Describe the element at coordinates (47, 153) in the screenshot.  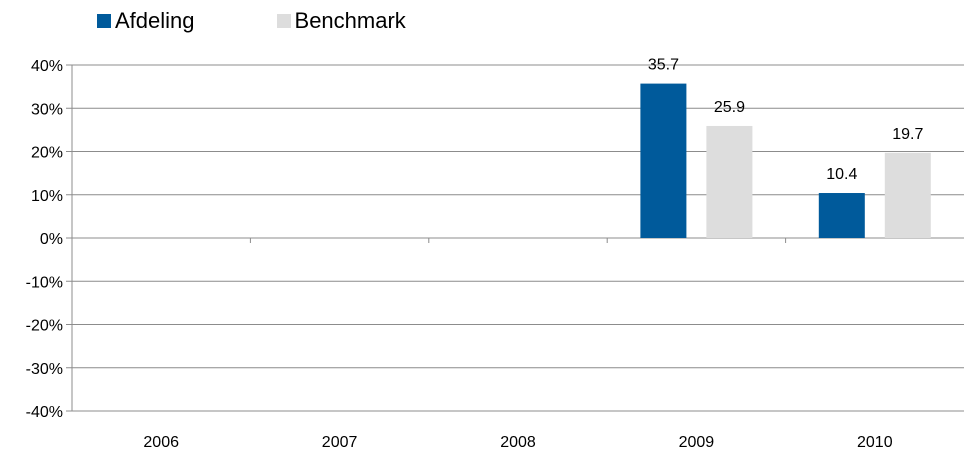
I see `y-tick-label: 20%` at that location.